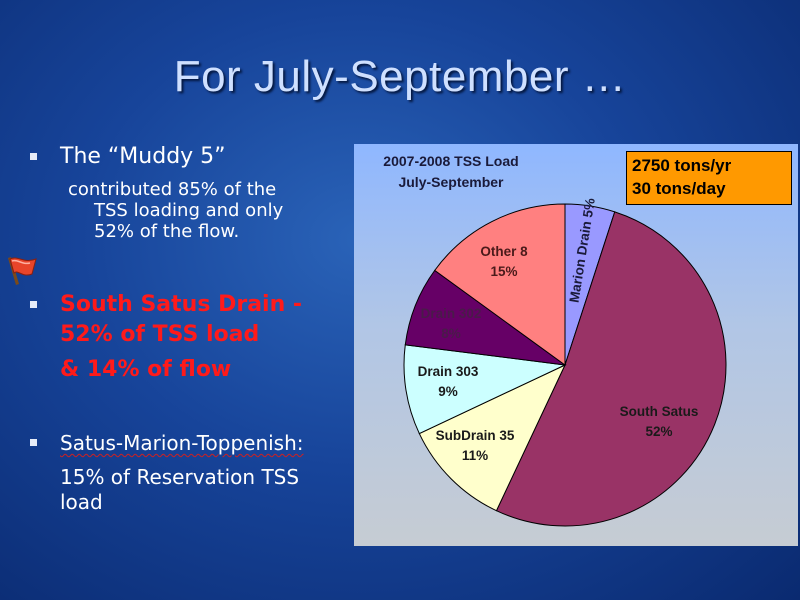 The height and width of the screenshot is (600, 800). What do you see at coordinates (22, 271) in the screenshot?
I see `flag-icon` at bounding box center [22, 271].